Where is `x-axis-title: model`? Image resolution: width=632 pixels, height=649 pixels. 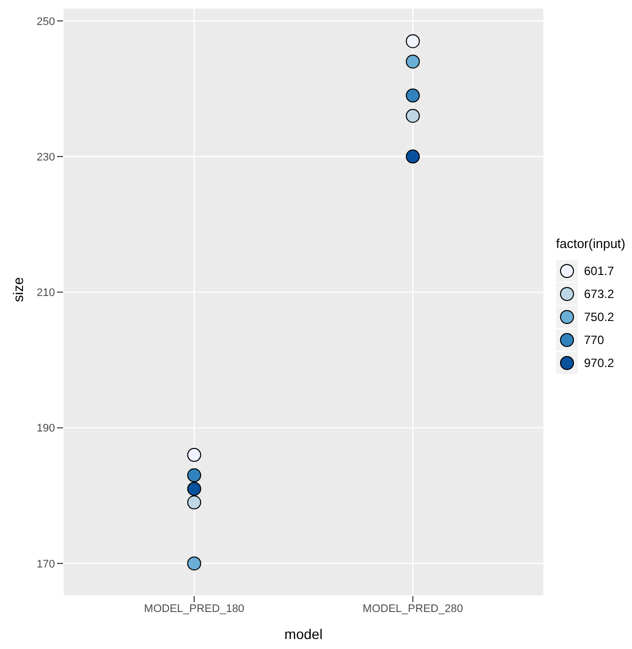
x-axis-title: model is located at coordinates (303, 634).